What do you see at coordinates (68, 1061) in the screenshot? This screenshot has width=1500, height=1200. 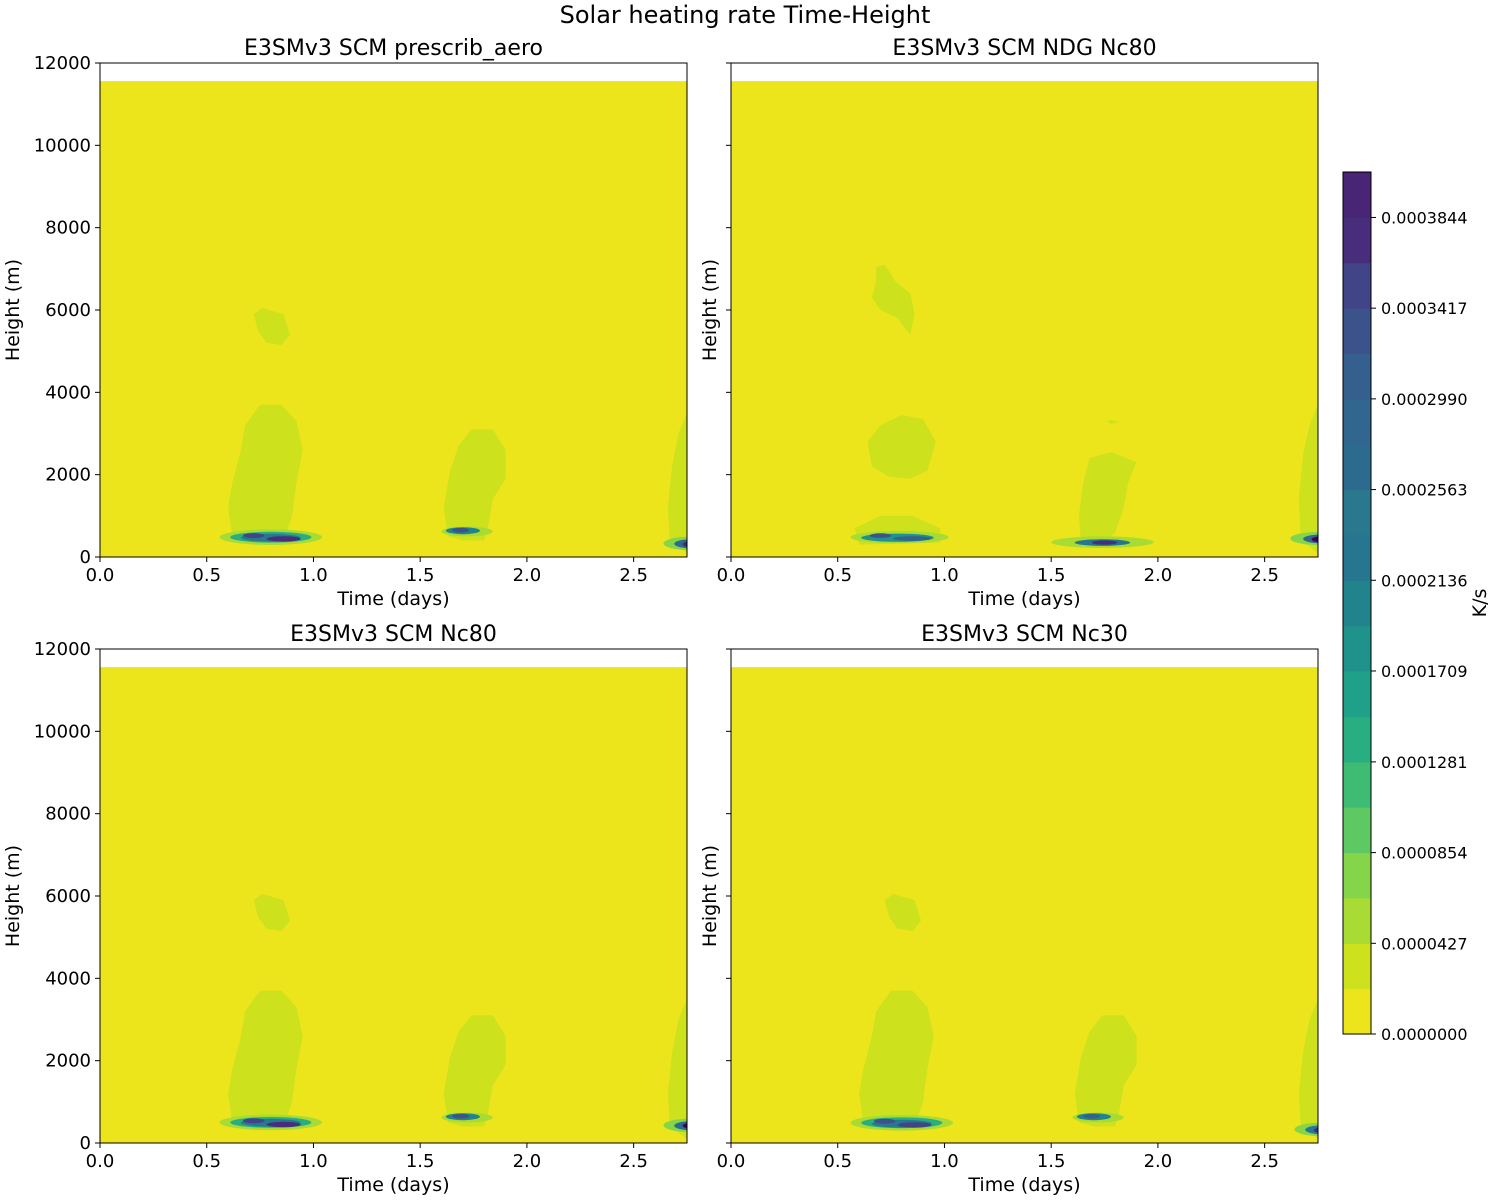 I see `y-tick-label: 2000` at bounding box center [68, 1061].